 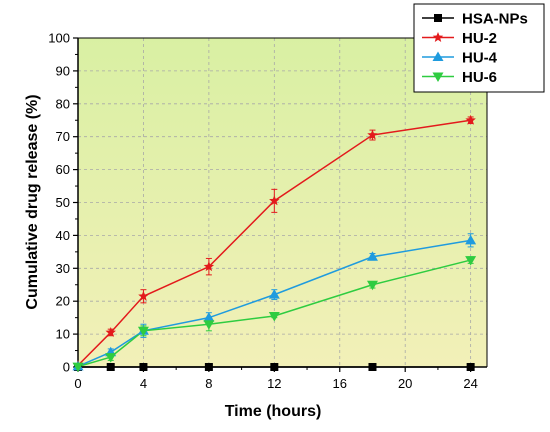 I want to click on x-axis-title: Time (hours), so click(x=273, y=411).